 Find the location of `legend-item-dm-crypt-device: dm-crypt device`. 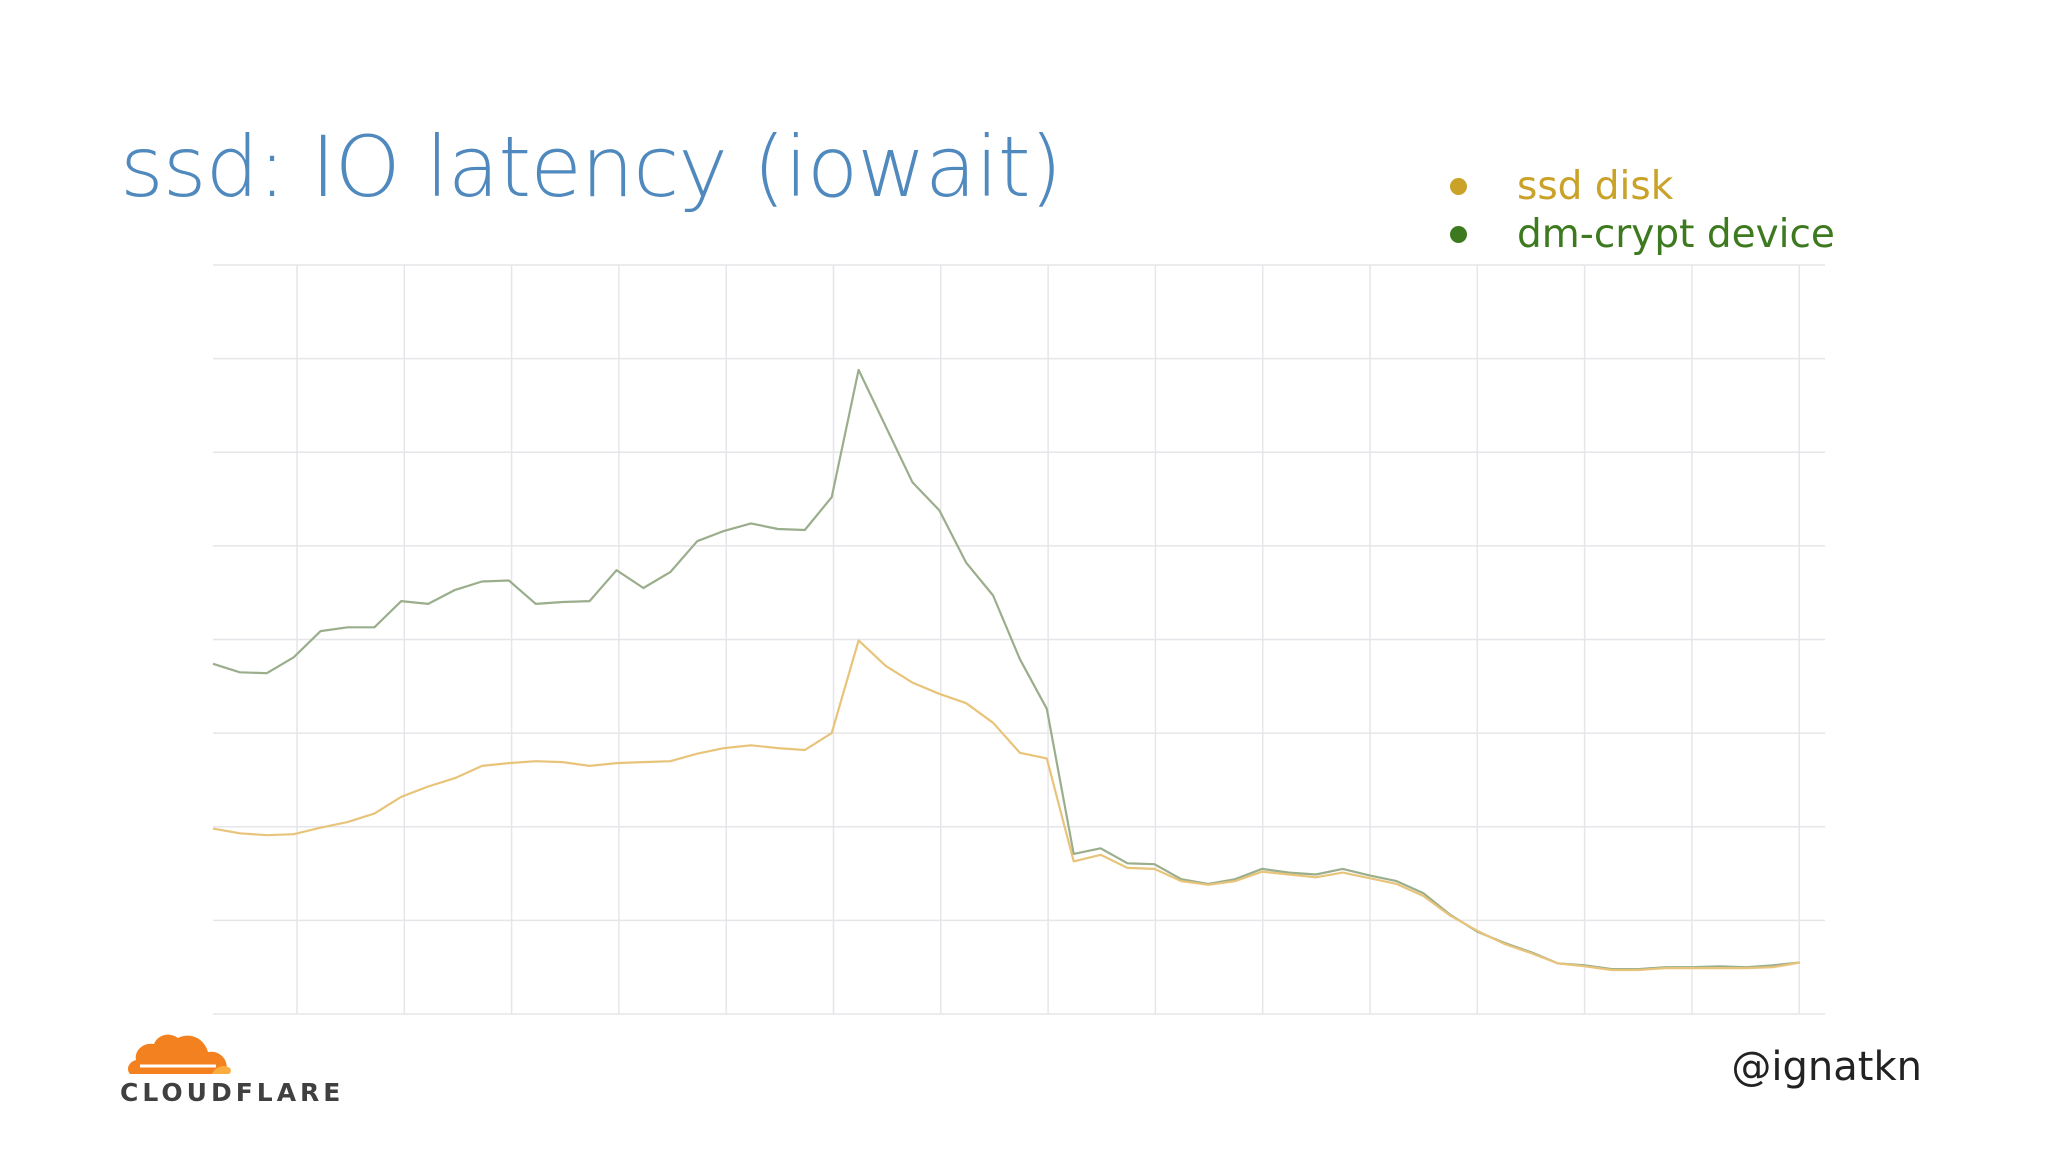

legend-item-dm-crypt-device: dm-crypt device is located at coordinates (1636, 234).